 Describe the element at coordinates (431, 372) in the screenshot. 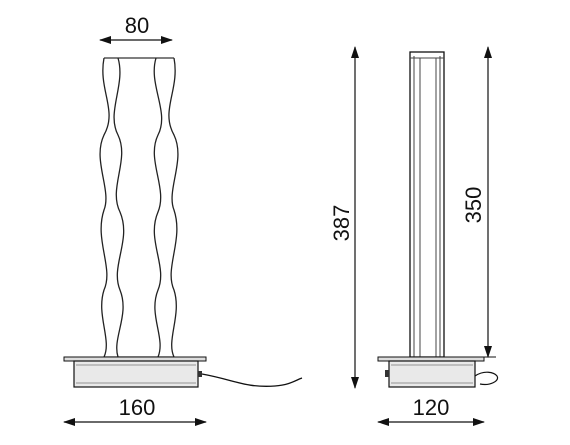

I see `lamp-base-side` at that location.